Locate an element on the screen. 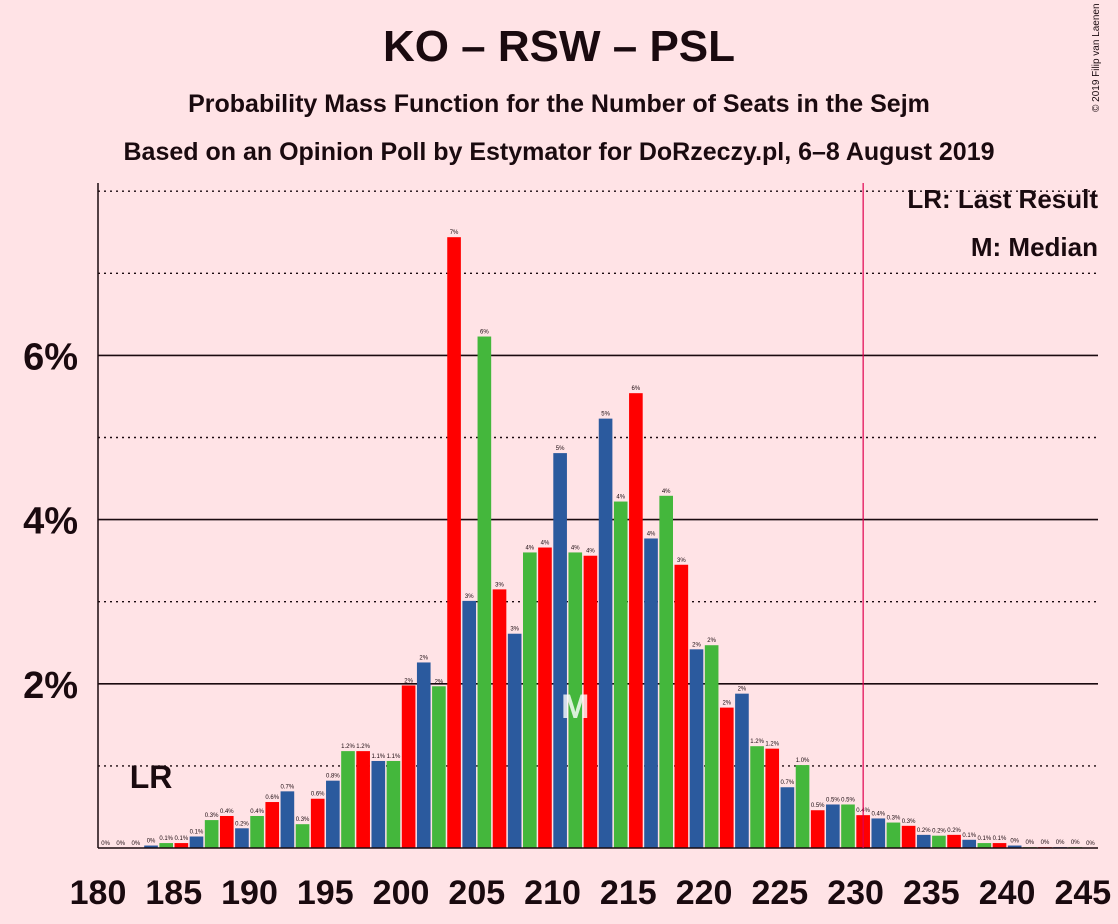  y-tick-6: 6% is located at coordinates (50, 357).